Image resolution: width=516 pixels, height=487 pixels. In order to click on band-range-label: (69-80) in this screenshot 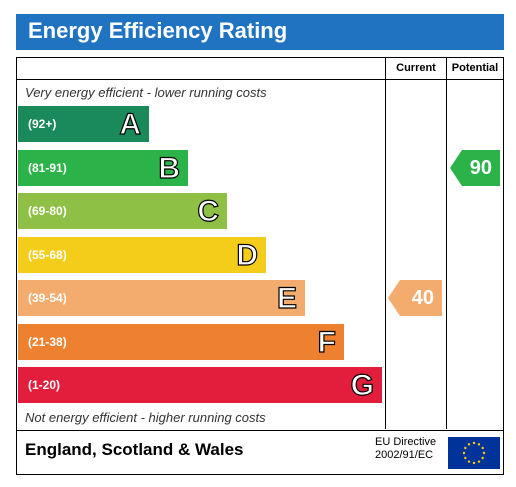, I will do `click(47, 211)`.